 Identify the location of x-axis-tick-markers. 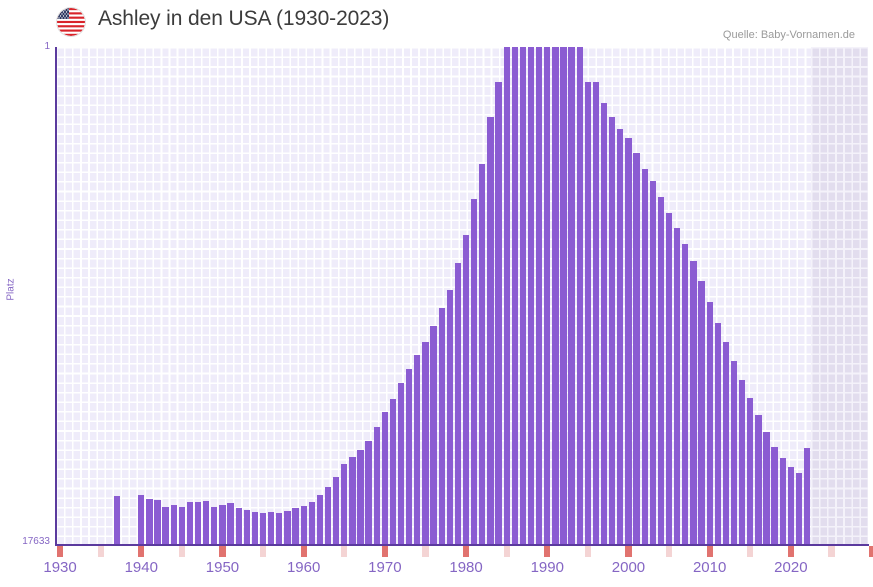
(464, 551).